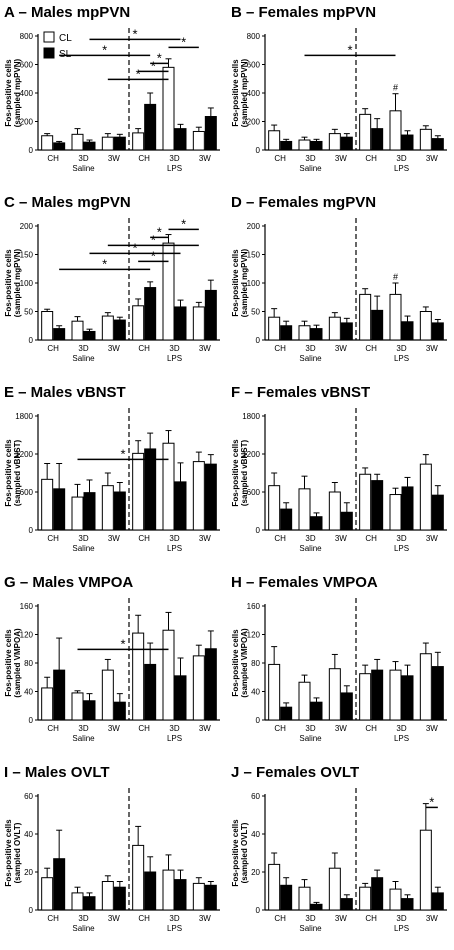 Image resolution: width=454 pixels, height=950 pixels. Describe the element at coordinates (17, 282) in the screenshot. I see `y-axis-label-line2: (sampled mgPVN)` at that location.